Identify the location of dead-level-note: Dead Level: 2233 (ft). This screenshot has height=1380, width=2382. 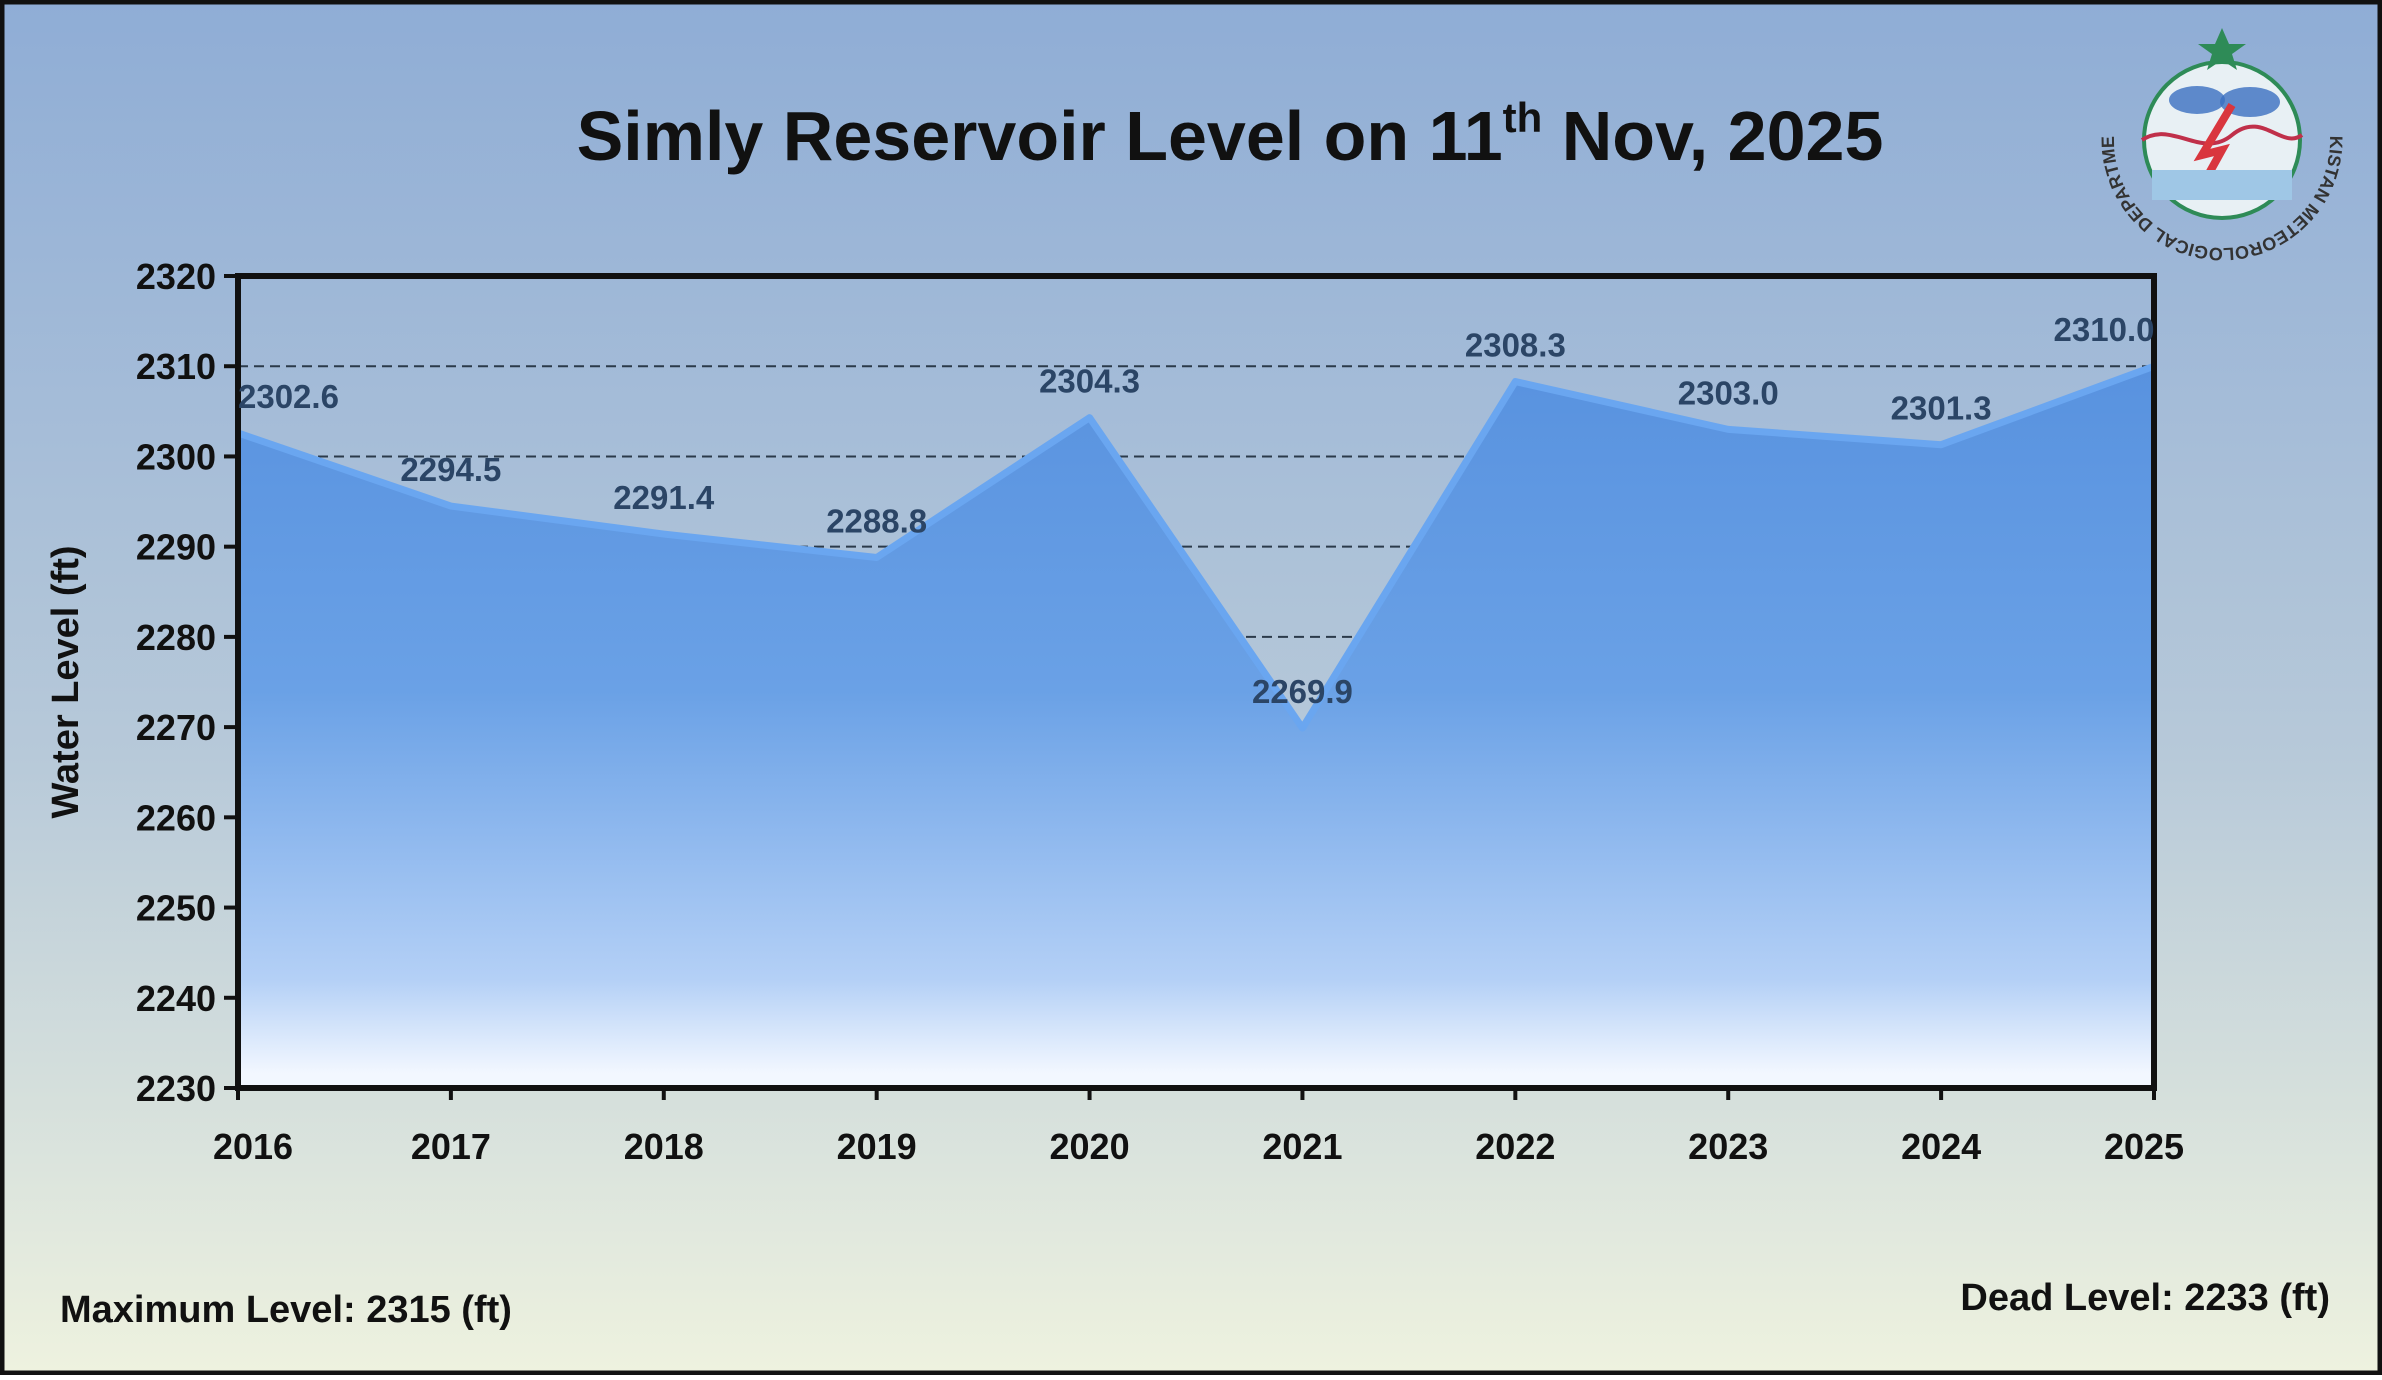
(2145, 1298).